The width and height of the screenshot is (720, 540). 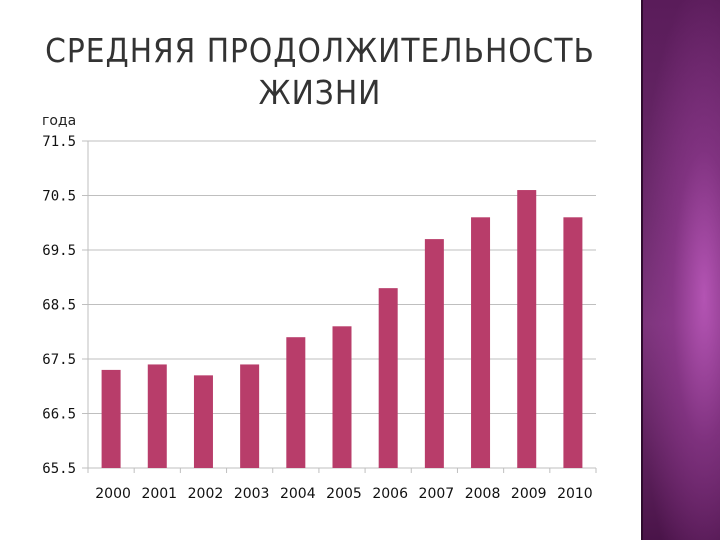 I want to click on y-tick-label: 67.5, so click(x=59, y=360).